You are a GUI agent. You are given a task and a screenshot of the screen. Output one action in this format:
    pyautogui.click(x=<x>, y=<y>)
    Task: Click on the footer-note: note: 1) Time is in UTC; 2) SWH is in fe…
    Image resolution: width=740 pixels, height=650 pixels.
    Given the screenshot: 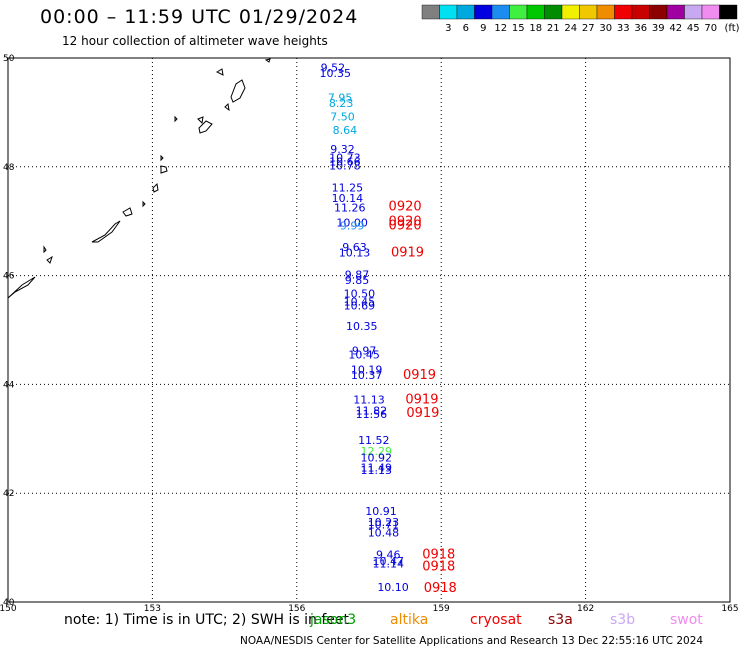 What is the action you would take?
    pyautogui.click(x=207, y=620)
    